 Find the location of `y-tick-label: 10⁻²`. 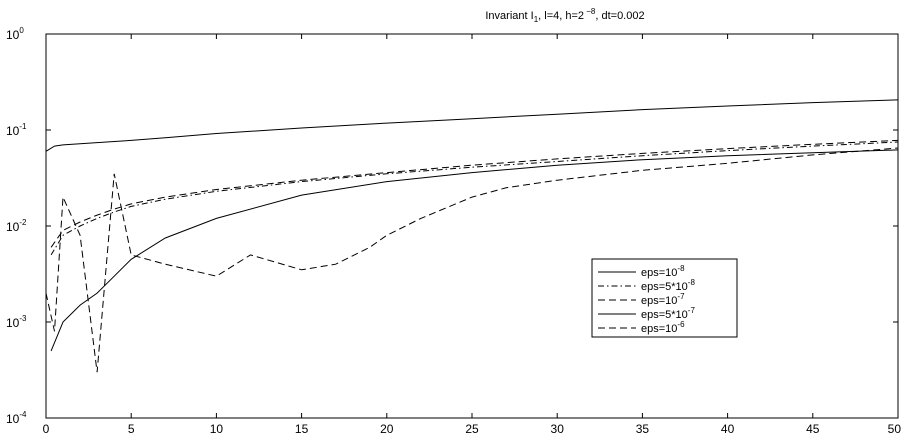

y-tick-label: 10⁻² is located at coordinates (16, 226).